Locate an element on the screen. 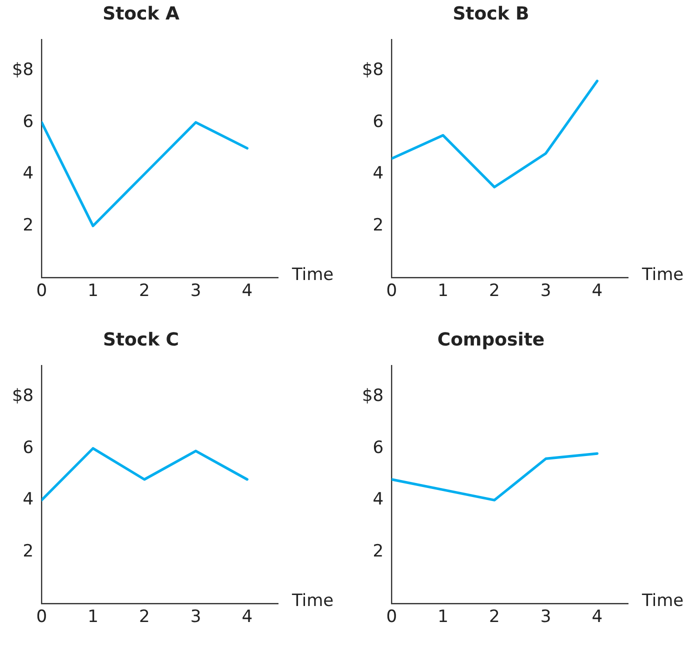 The height and width of the screenshot is (652, 700). chart-title: Composite is located at coordinates (491, 339).